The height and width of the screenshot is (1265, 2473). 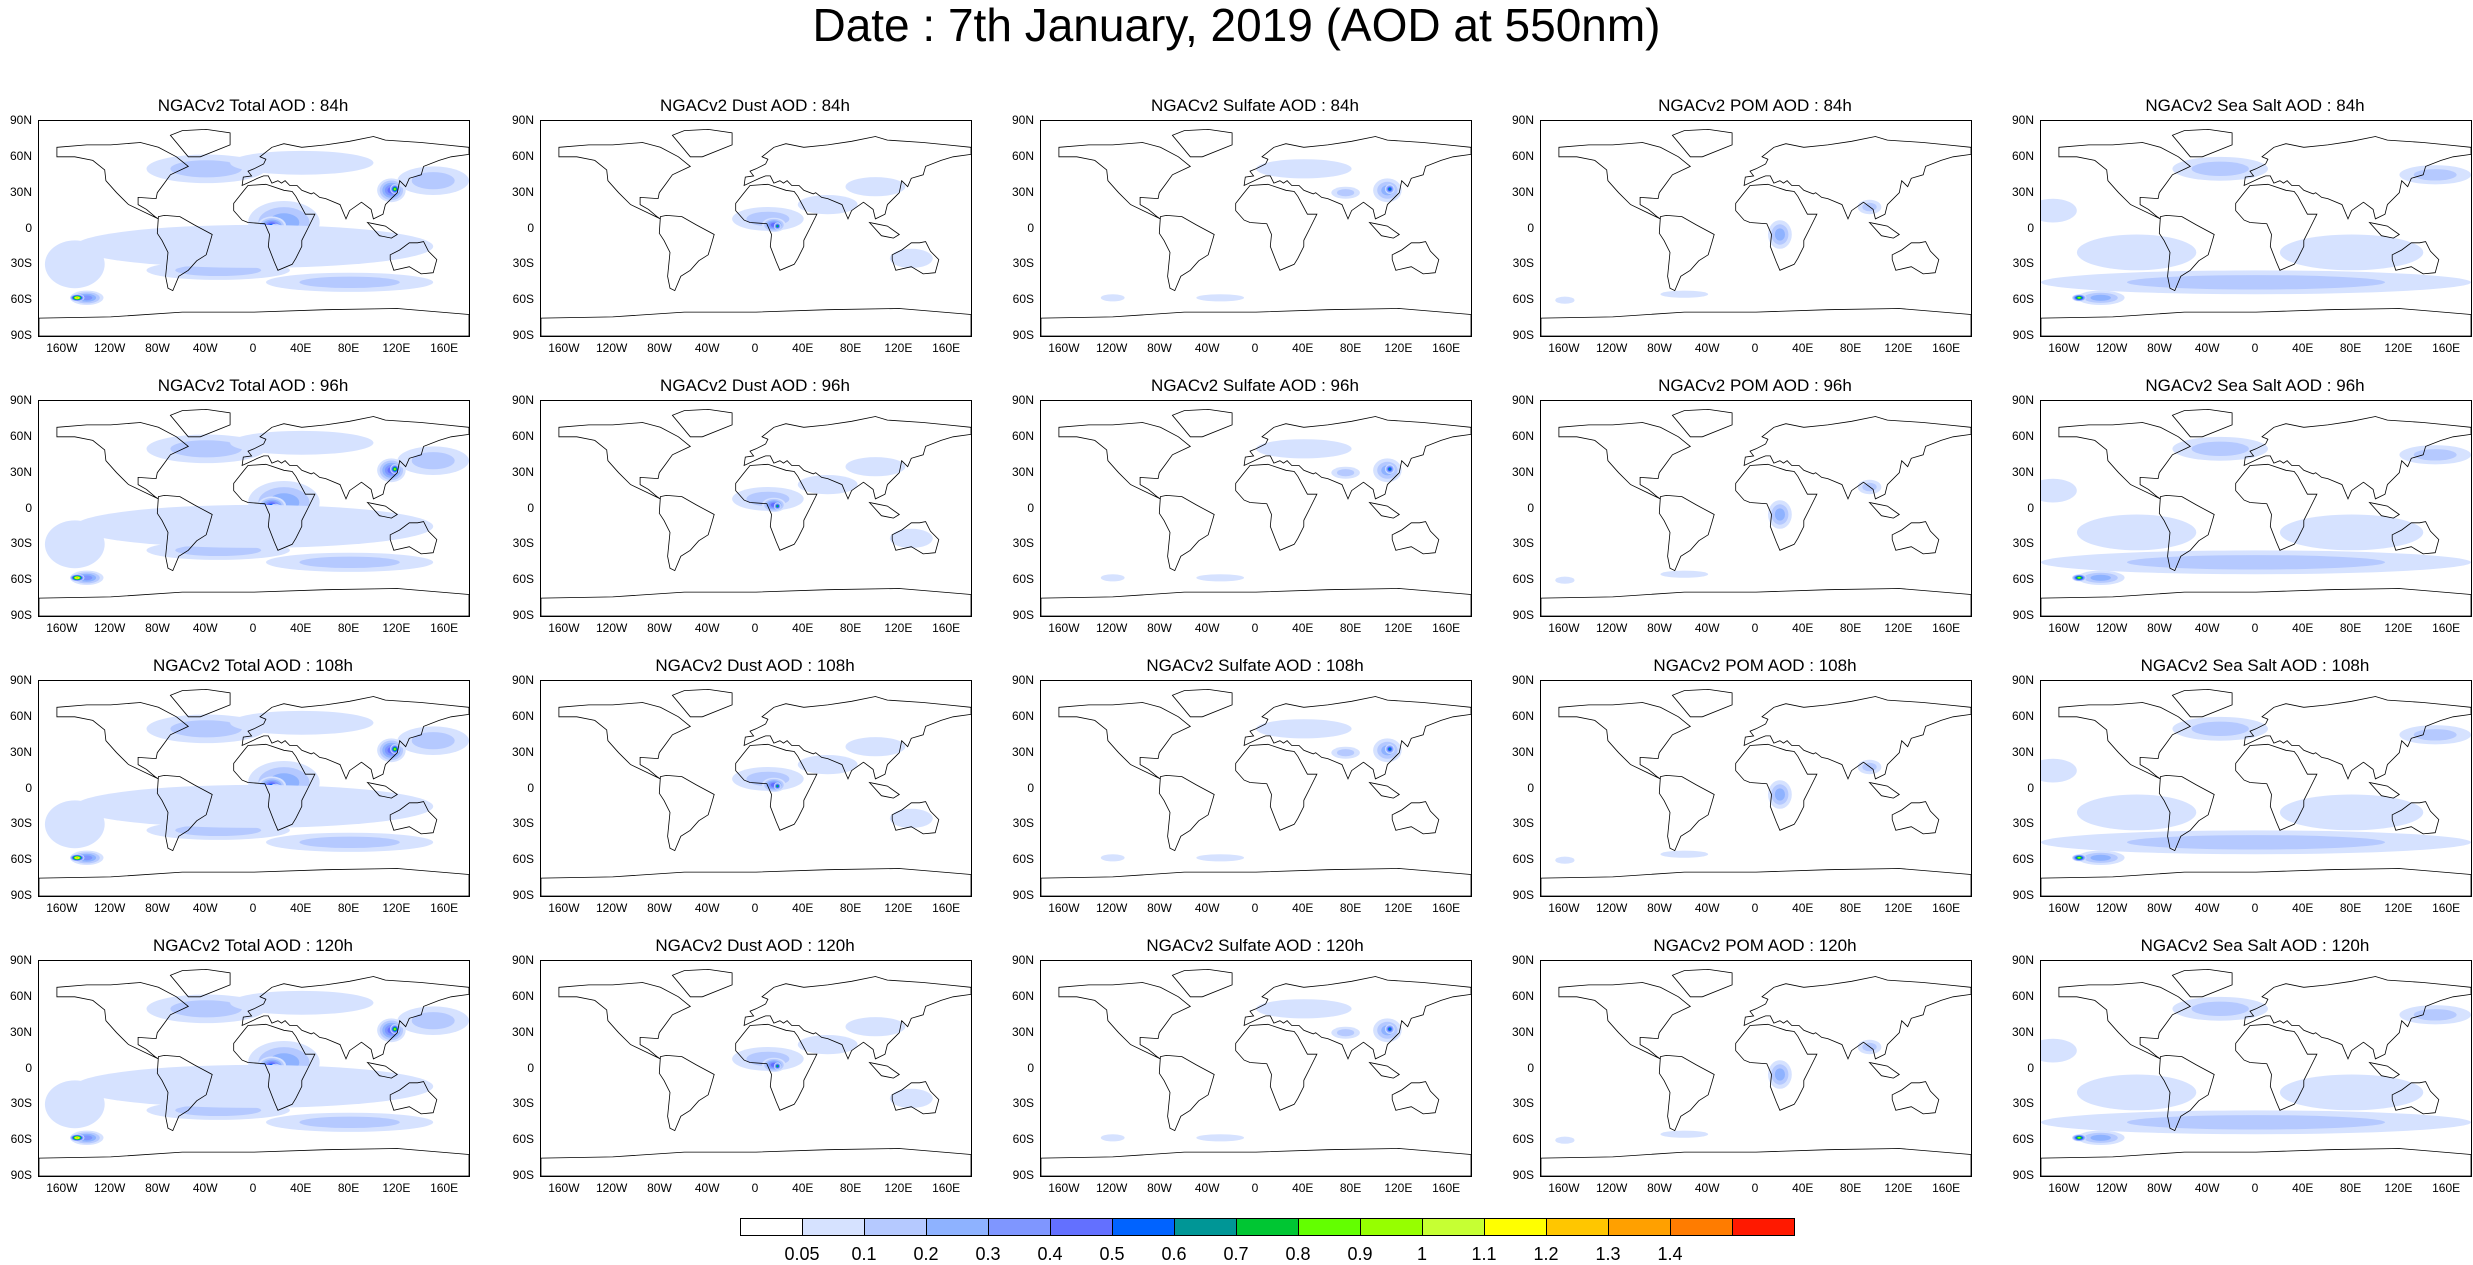 What do you see at coordinates (1755, 385) in the screenshot?
I see `panel-title: NGACv2 POM AOD : 96h` at bounding box center [1755, 385].